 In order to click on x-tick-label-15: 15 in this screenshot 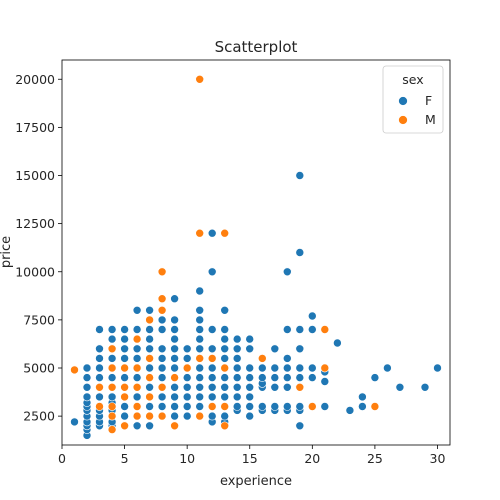, I will do `click(250, 458)`.